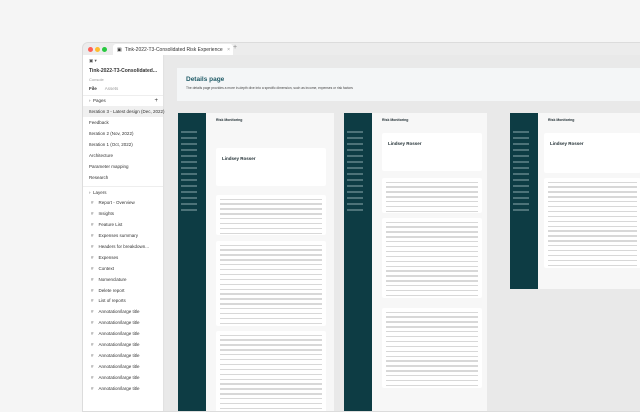 Image resolution: width=640 pixels, height=412 pixels. What do you see at coordinates (101, 155) in the screenshot?
I see `page-label: Architecture` at bounding box center [101, 155].